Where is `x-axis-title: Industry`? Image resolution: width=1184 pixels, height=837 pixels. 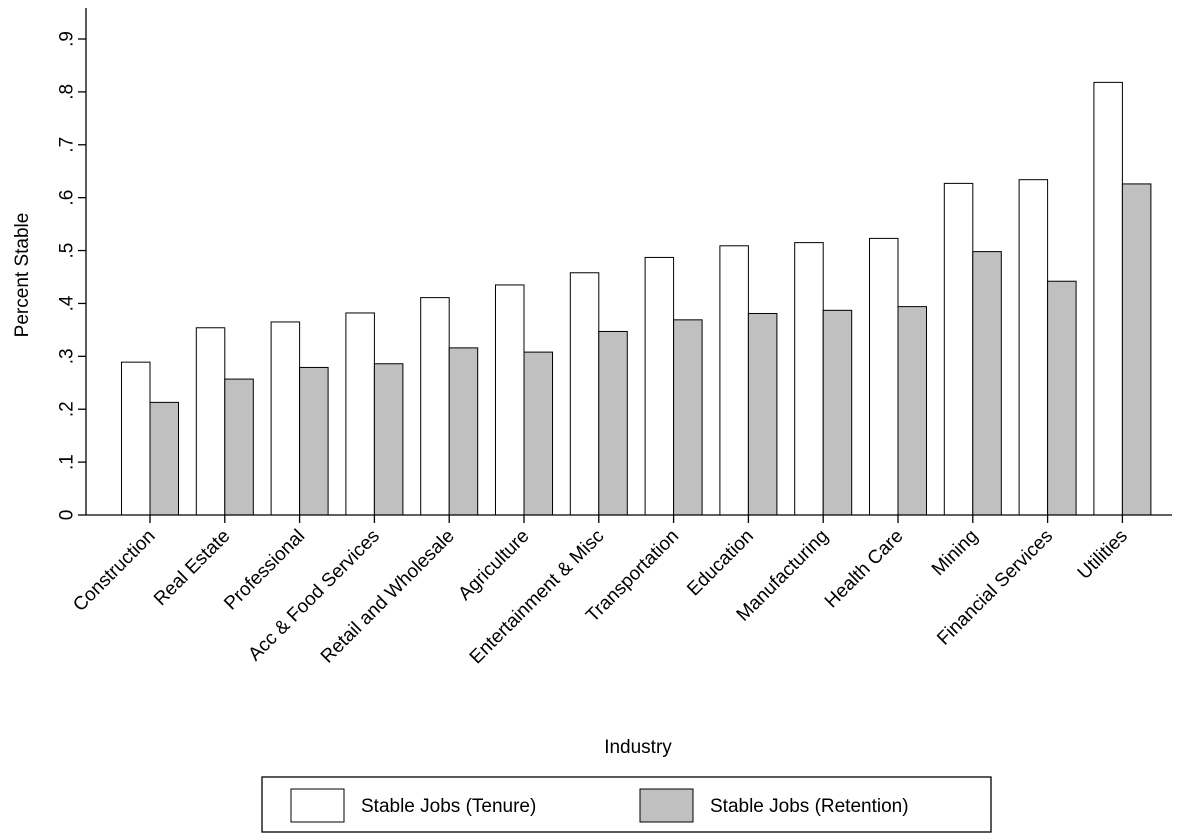
x-axis-title: Industry is located at coordinates (638, 747).